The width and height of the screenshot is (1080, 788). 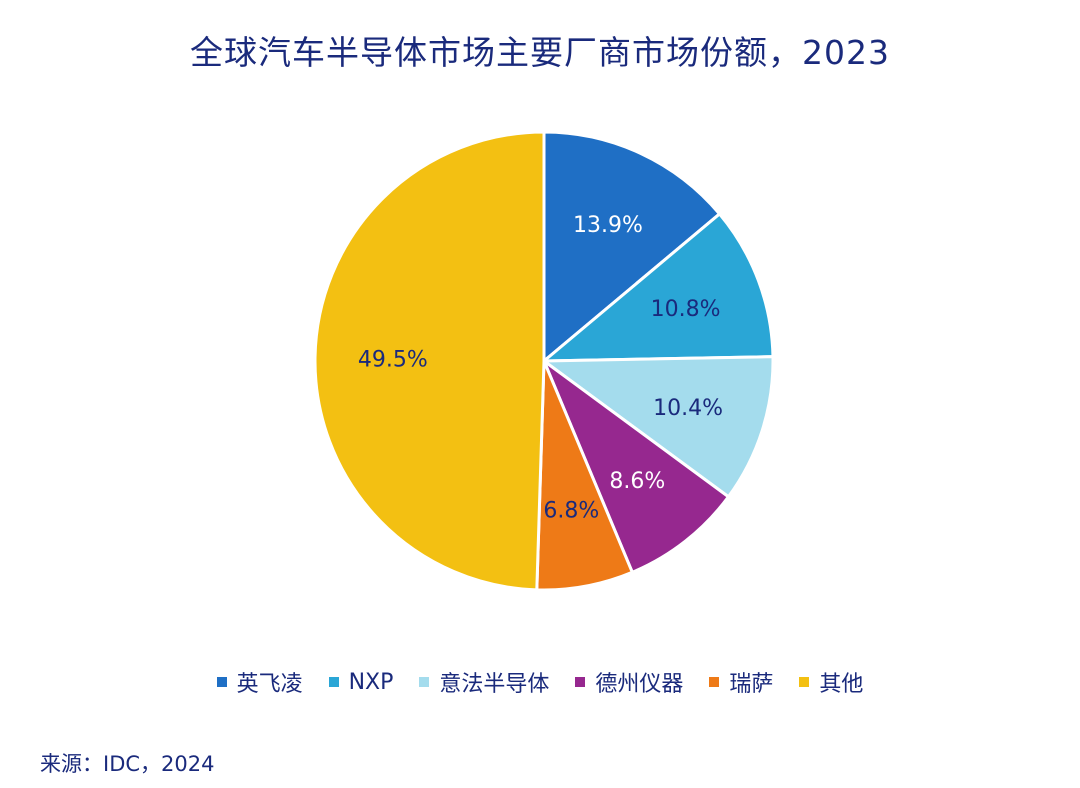 I want to click on legend-label: 德州仪器, so click(x=639, y=684).